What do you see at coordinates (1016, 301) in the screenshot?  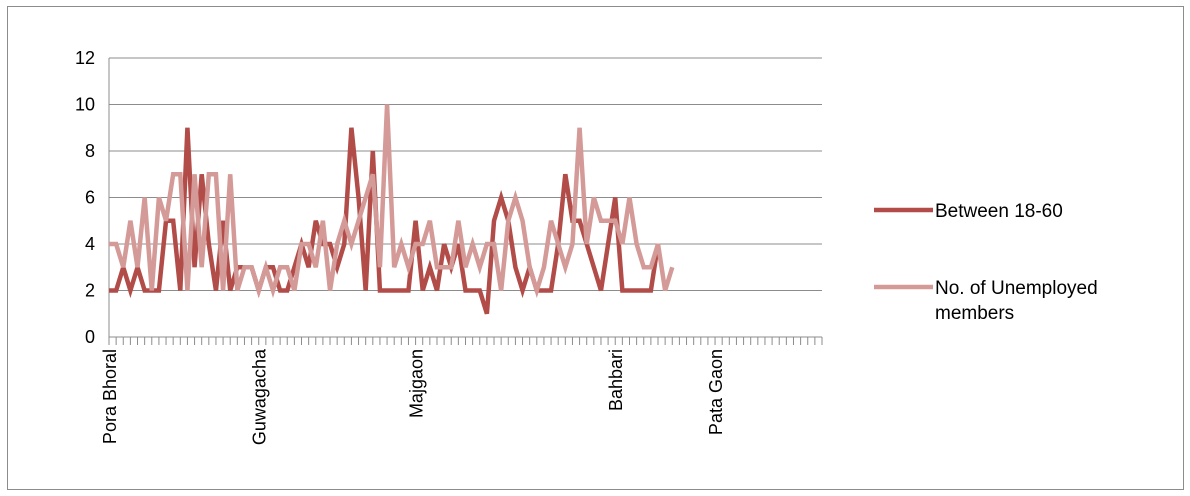 I see `legend-label-2: No. of Unemployed members` at bounding box center [1016, 301].